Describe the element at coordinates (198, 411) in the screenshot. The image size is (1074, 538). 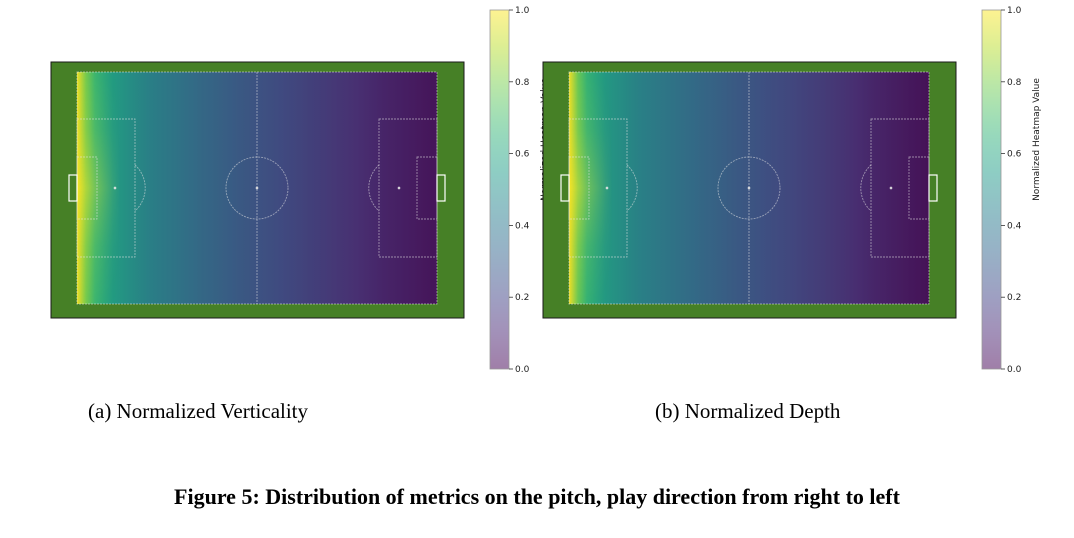
I see `caption-a: (a) Normalized Verticality` at that location.